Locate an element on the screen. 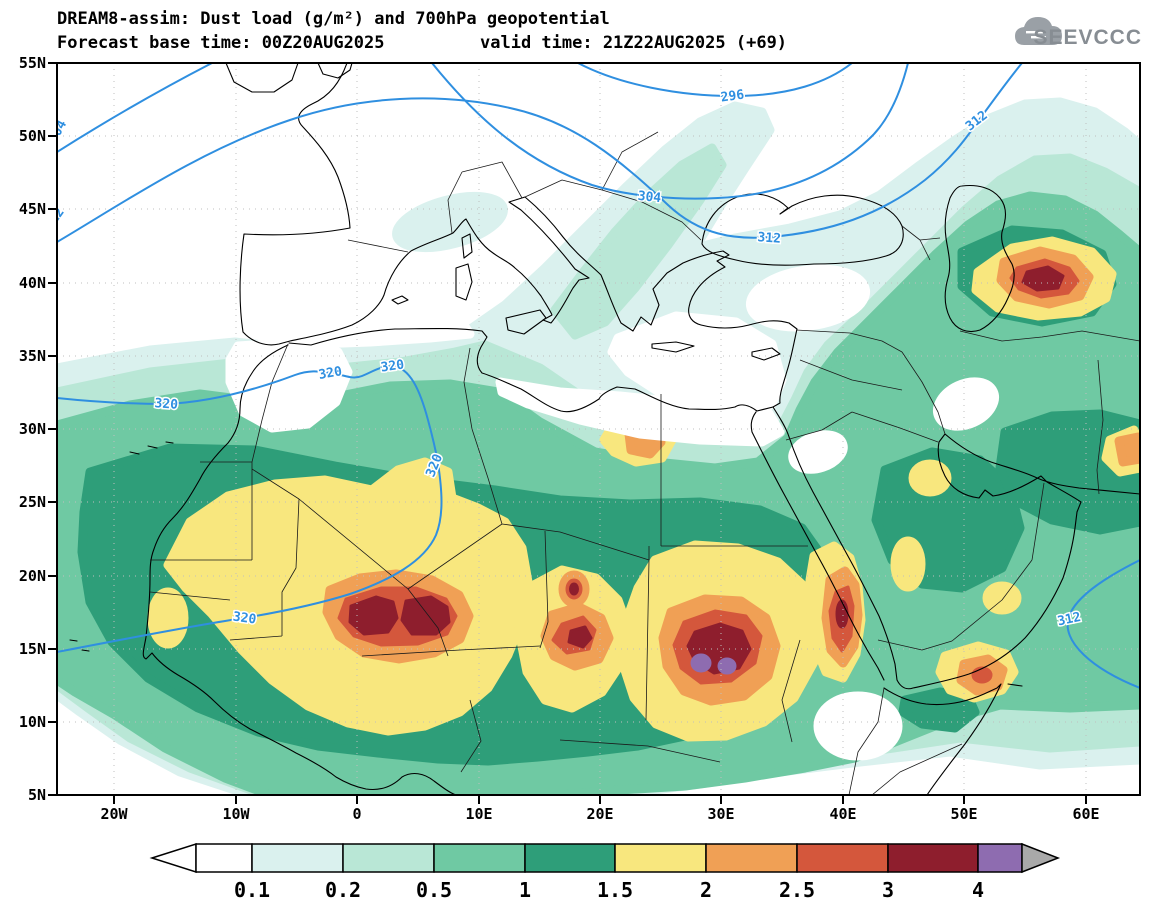  valid-time: valid time: 21Z22AUG2025 (+69) is located at coordinates (633, 43).